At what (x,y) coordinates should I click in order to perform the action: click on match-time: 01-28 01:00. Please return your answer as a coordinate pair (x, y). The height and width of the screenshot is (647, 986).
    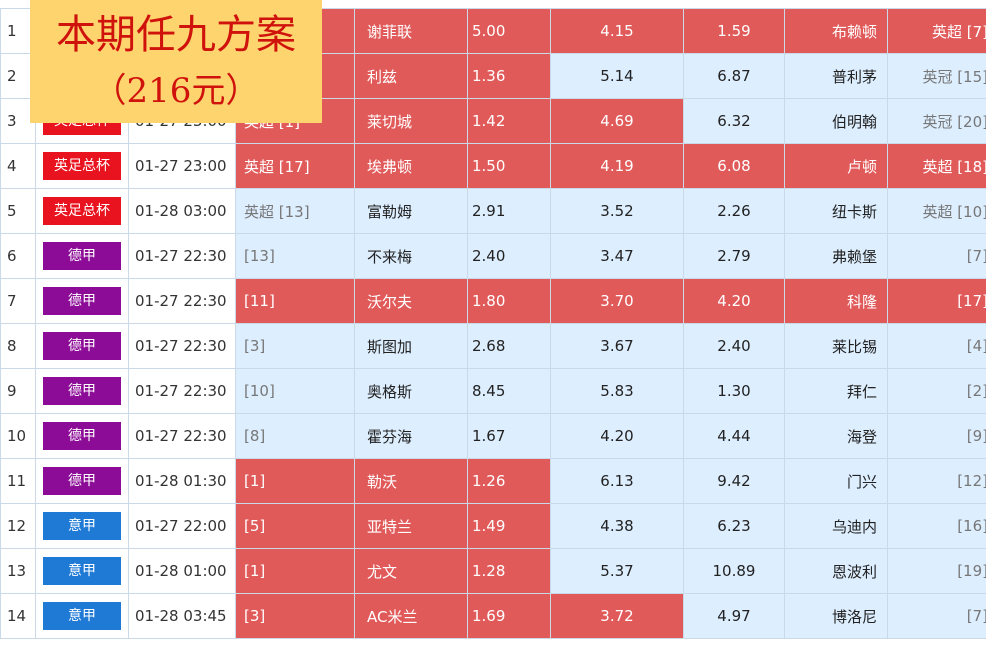
    Looking at the image, I should click on (182, 571).